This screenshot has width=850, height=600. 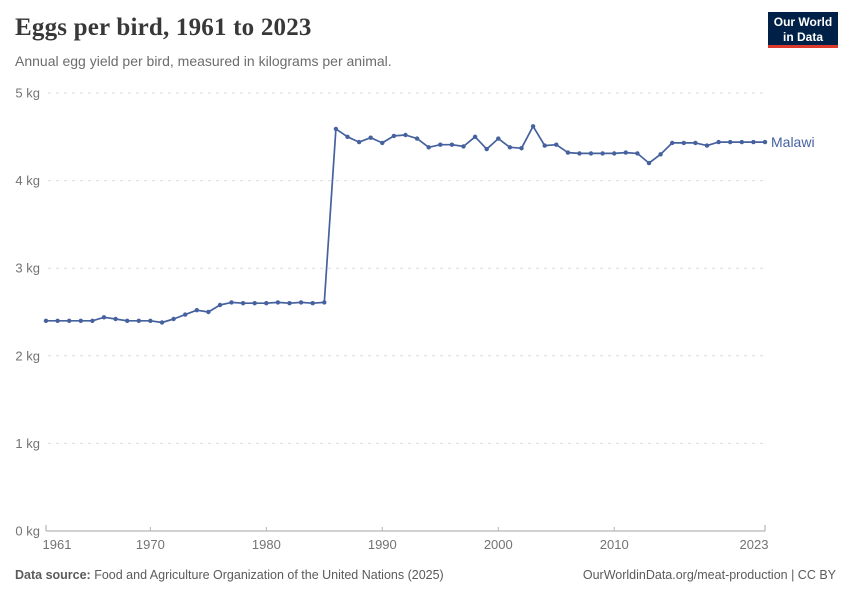 I want to click on data-point-malawi-2013, so click(x=649, y=163).